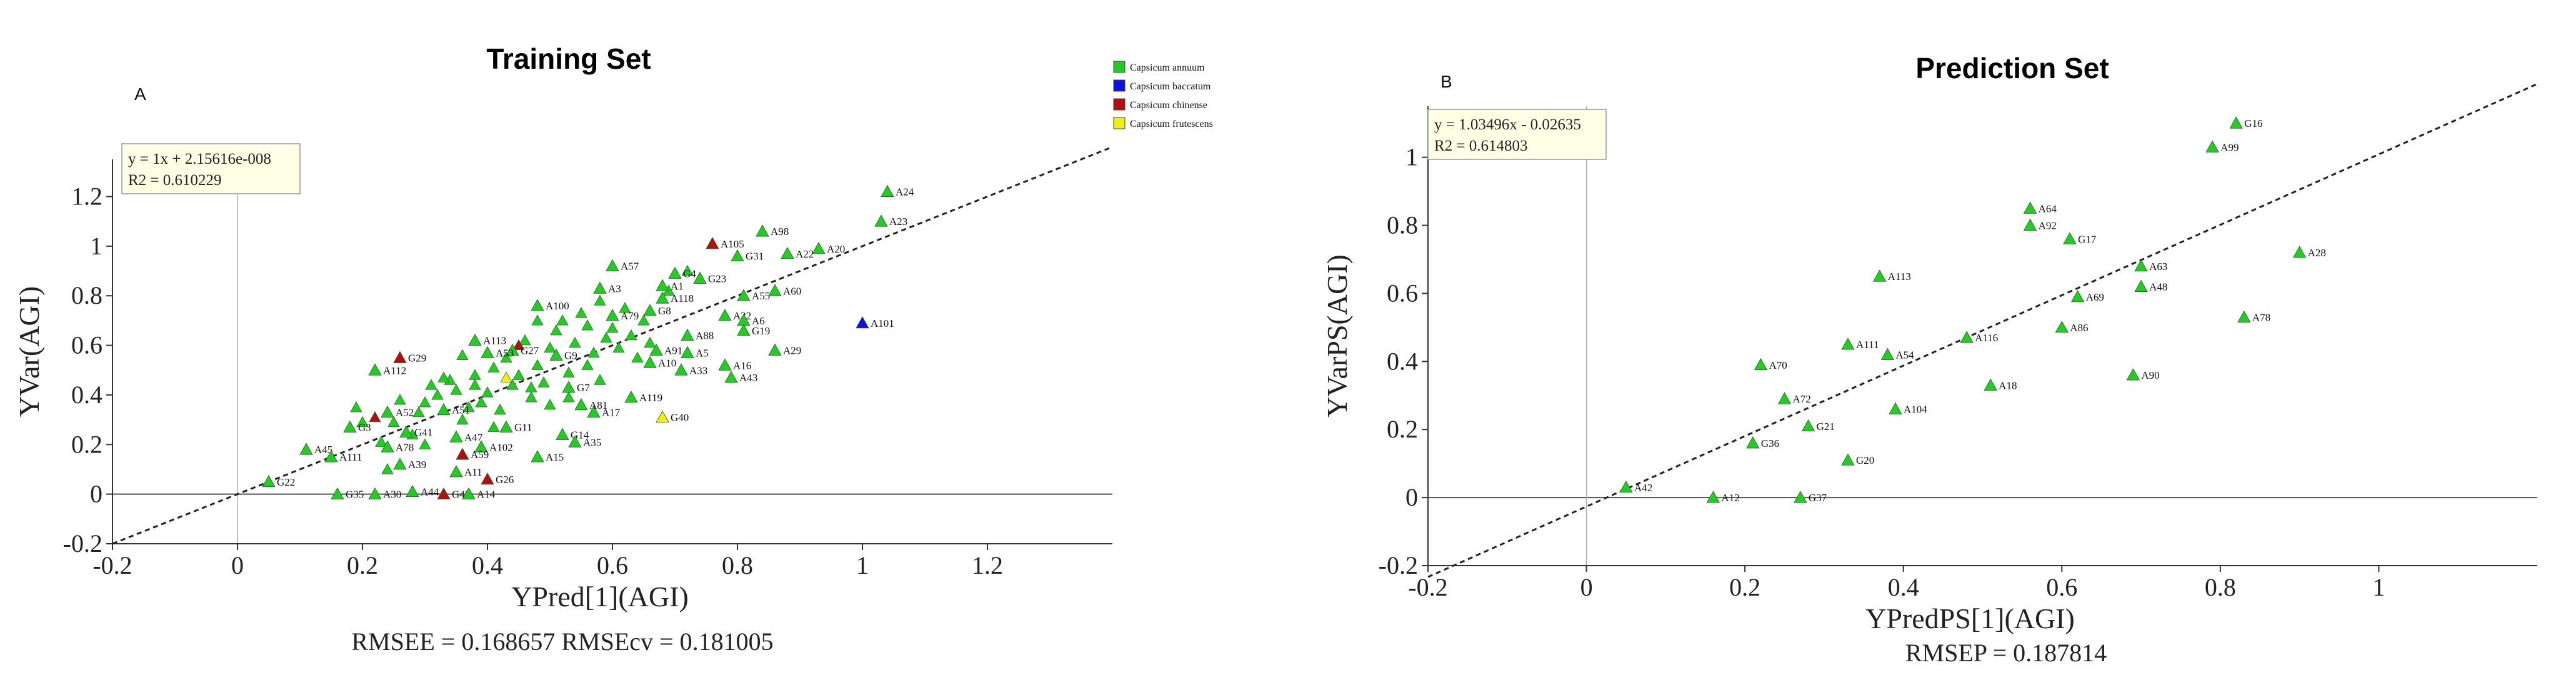  I want to click on data-point-label: A59, so click(480, 455).